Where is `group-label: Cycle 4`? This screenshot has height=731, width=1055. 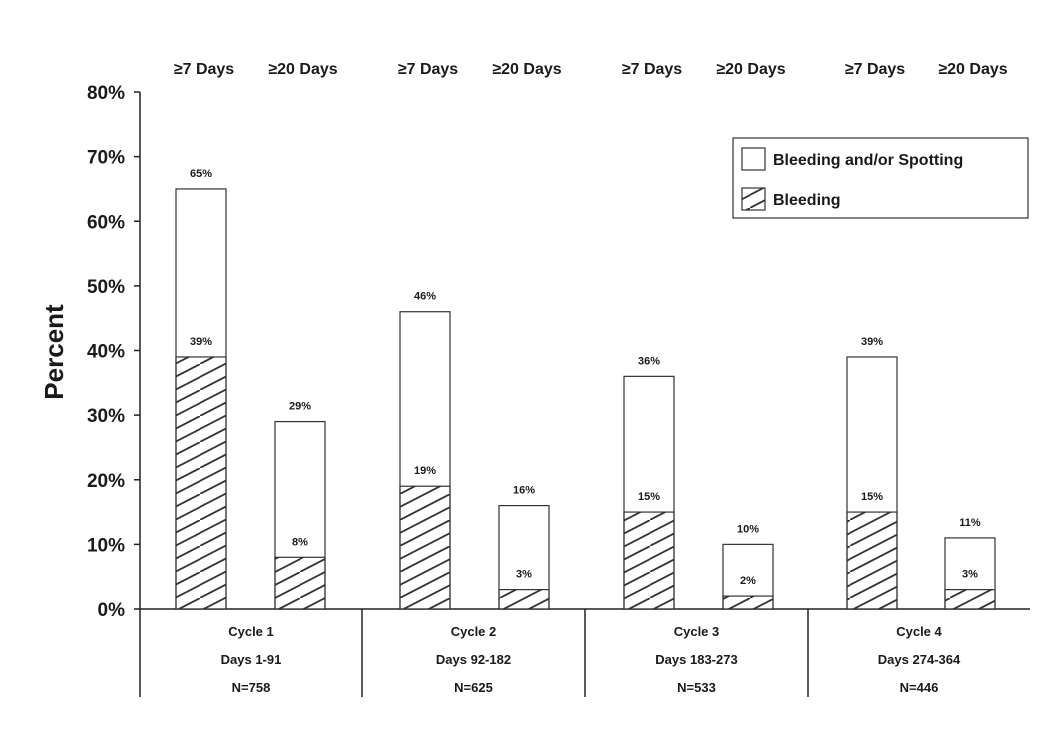 group-label: Cycle 4 is located at coordinates (919, 631).